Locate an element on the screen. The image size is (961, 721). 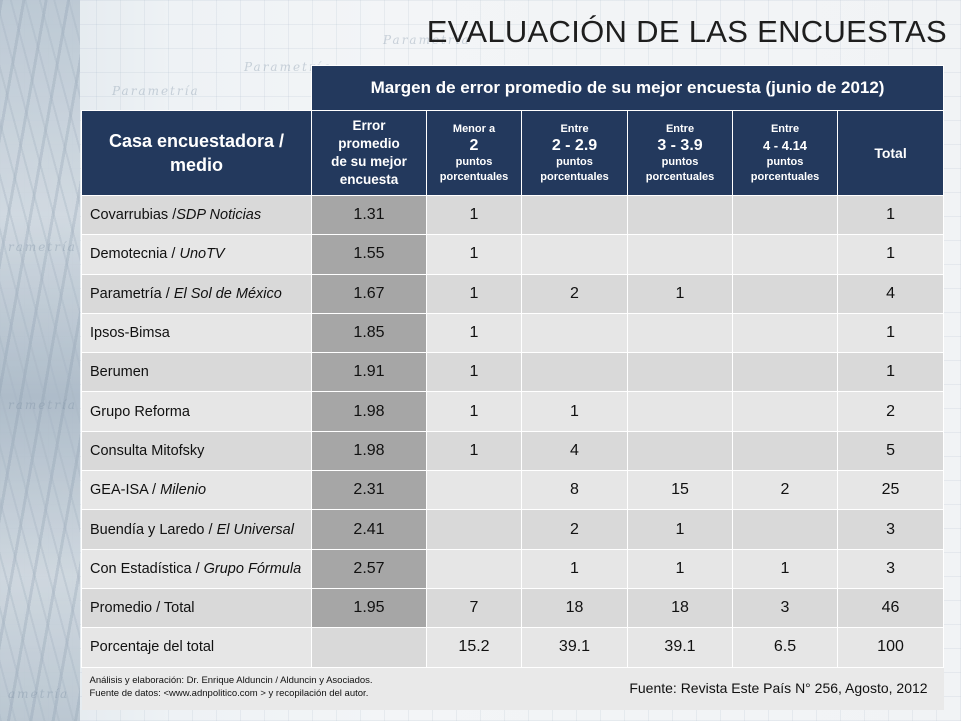
header-spacer is located at coordinates (197, 88).